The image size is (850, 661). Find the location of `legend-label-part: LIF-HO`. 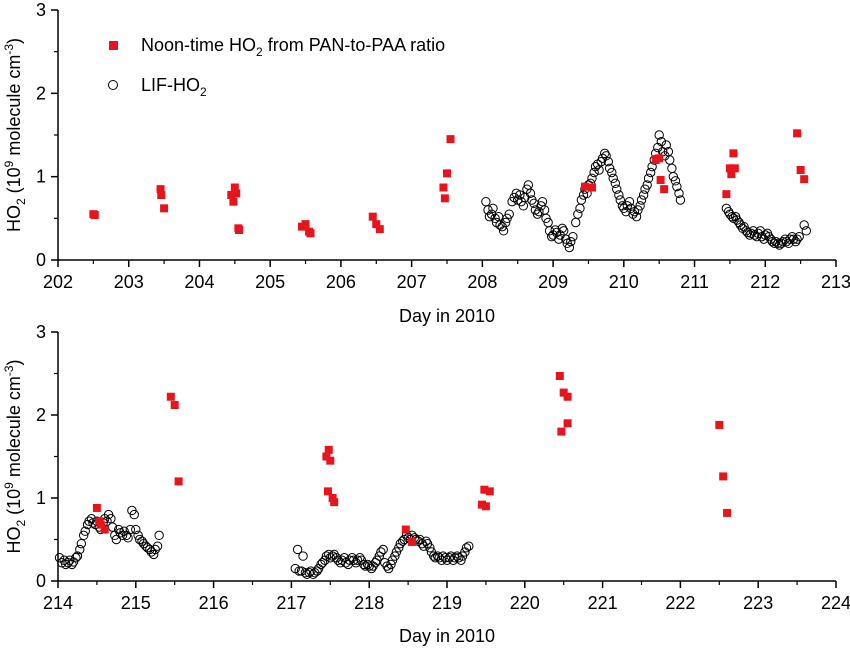

legend-label-part: LIF-HO is located at coordinates (170, 85).